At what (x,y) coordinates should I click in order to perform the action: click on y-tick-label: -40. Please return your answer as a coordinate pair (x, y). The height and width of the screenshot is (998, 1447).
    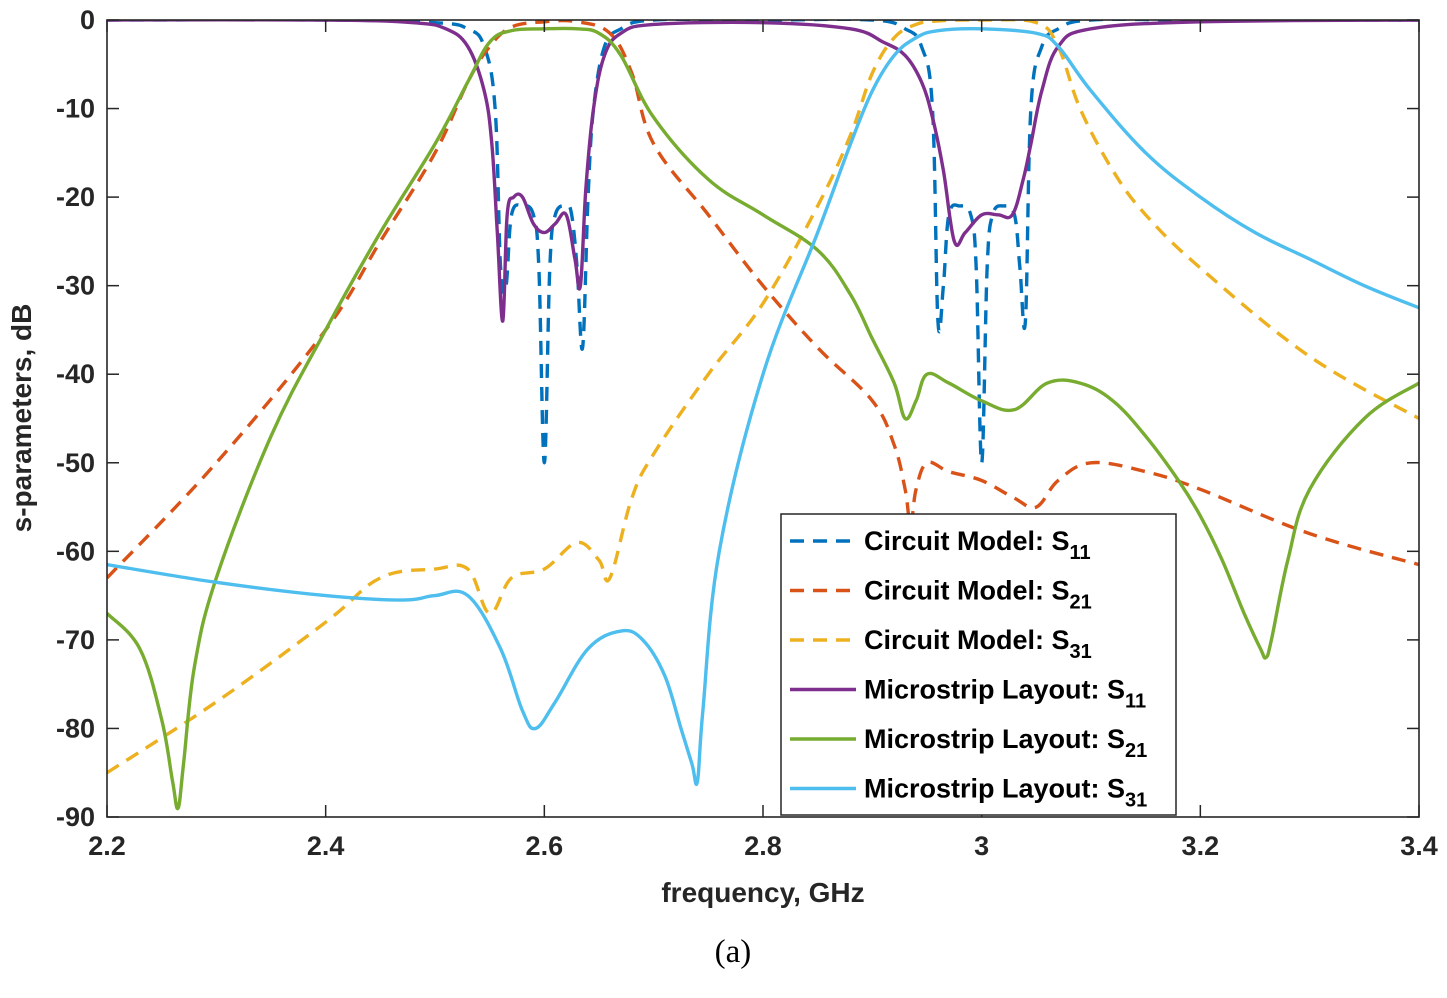
    Looking at the image, I should click on (75, 374).